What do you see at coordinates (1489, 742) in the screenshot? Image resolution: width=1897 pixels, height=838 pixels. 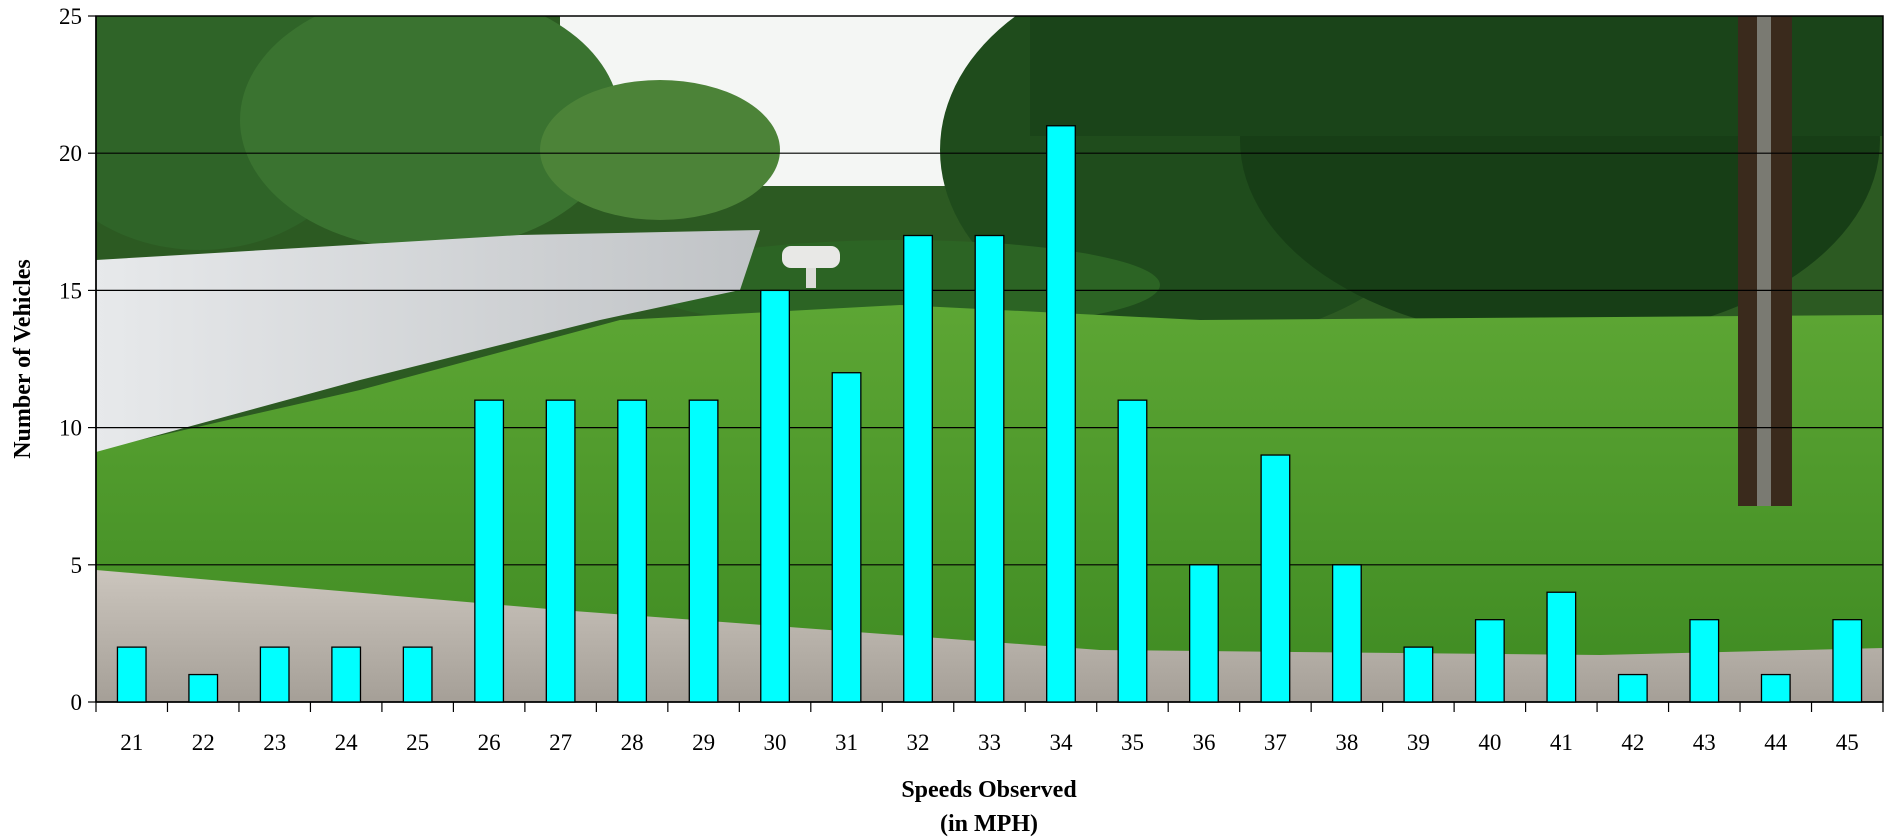 I see `x-tick-label-40: 40` at bounding box center [1489, 742].